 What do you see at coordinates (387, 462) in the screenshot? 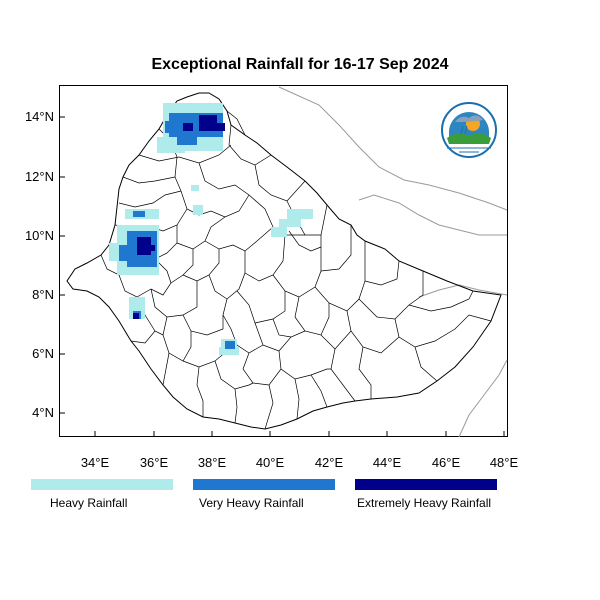
I see `x-tick-label: 44°E` at bounding box center [387, 462].